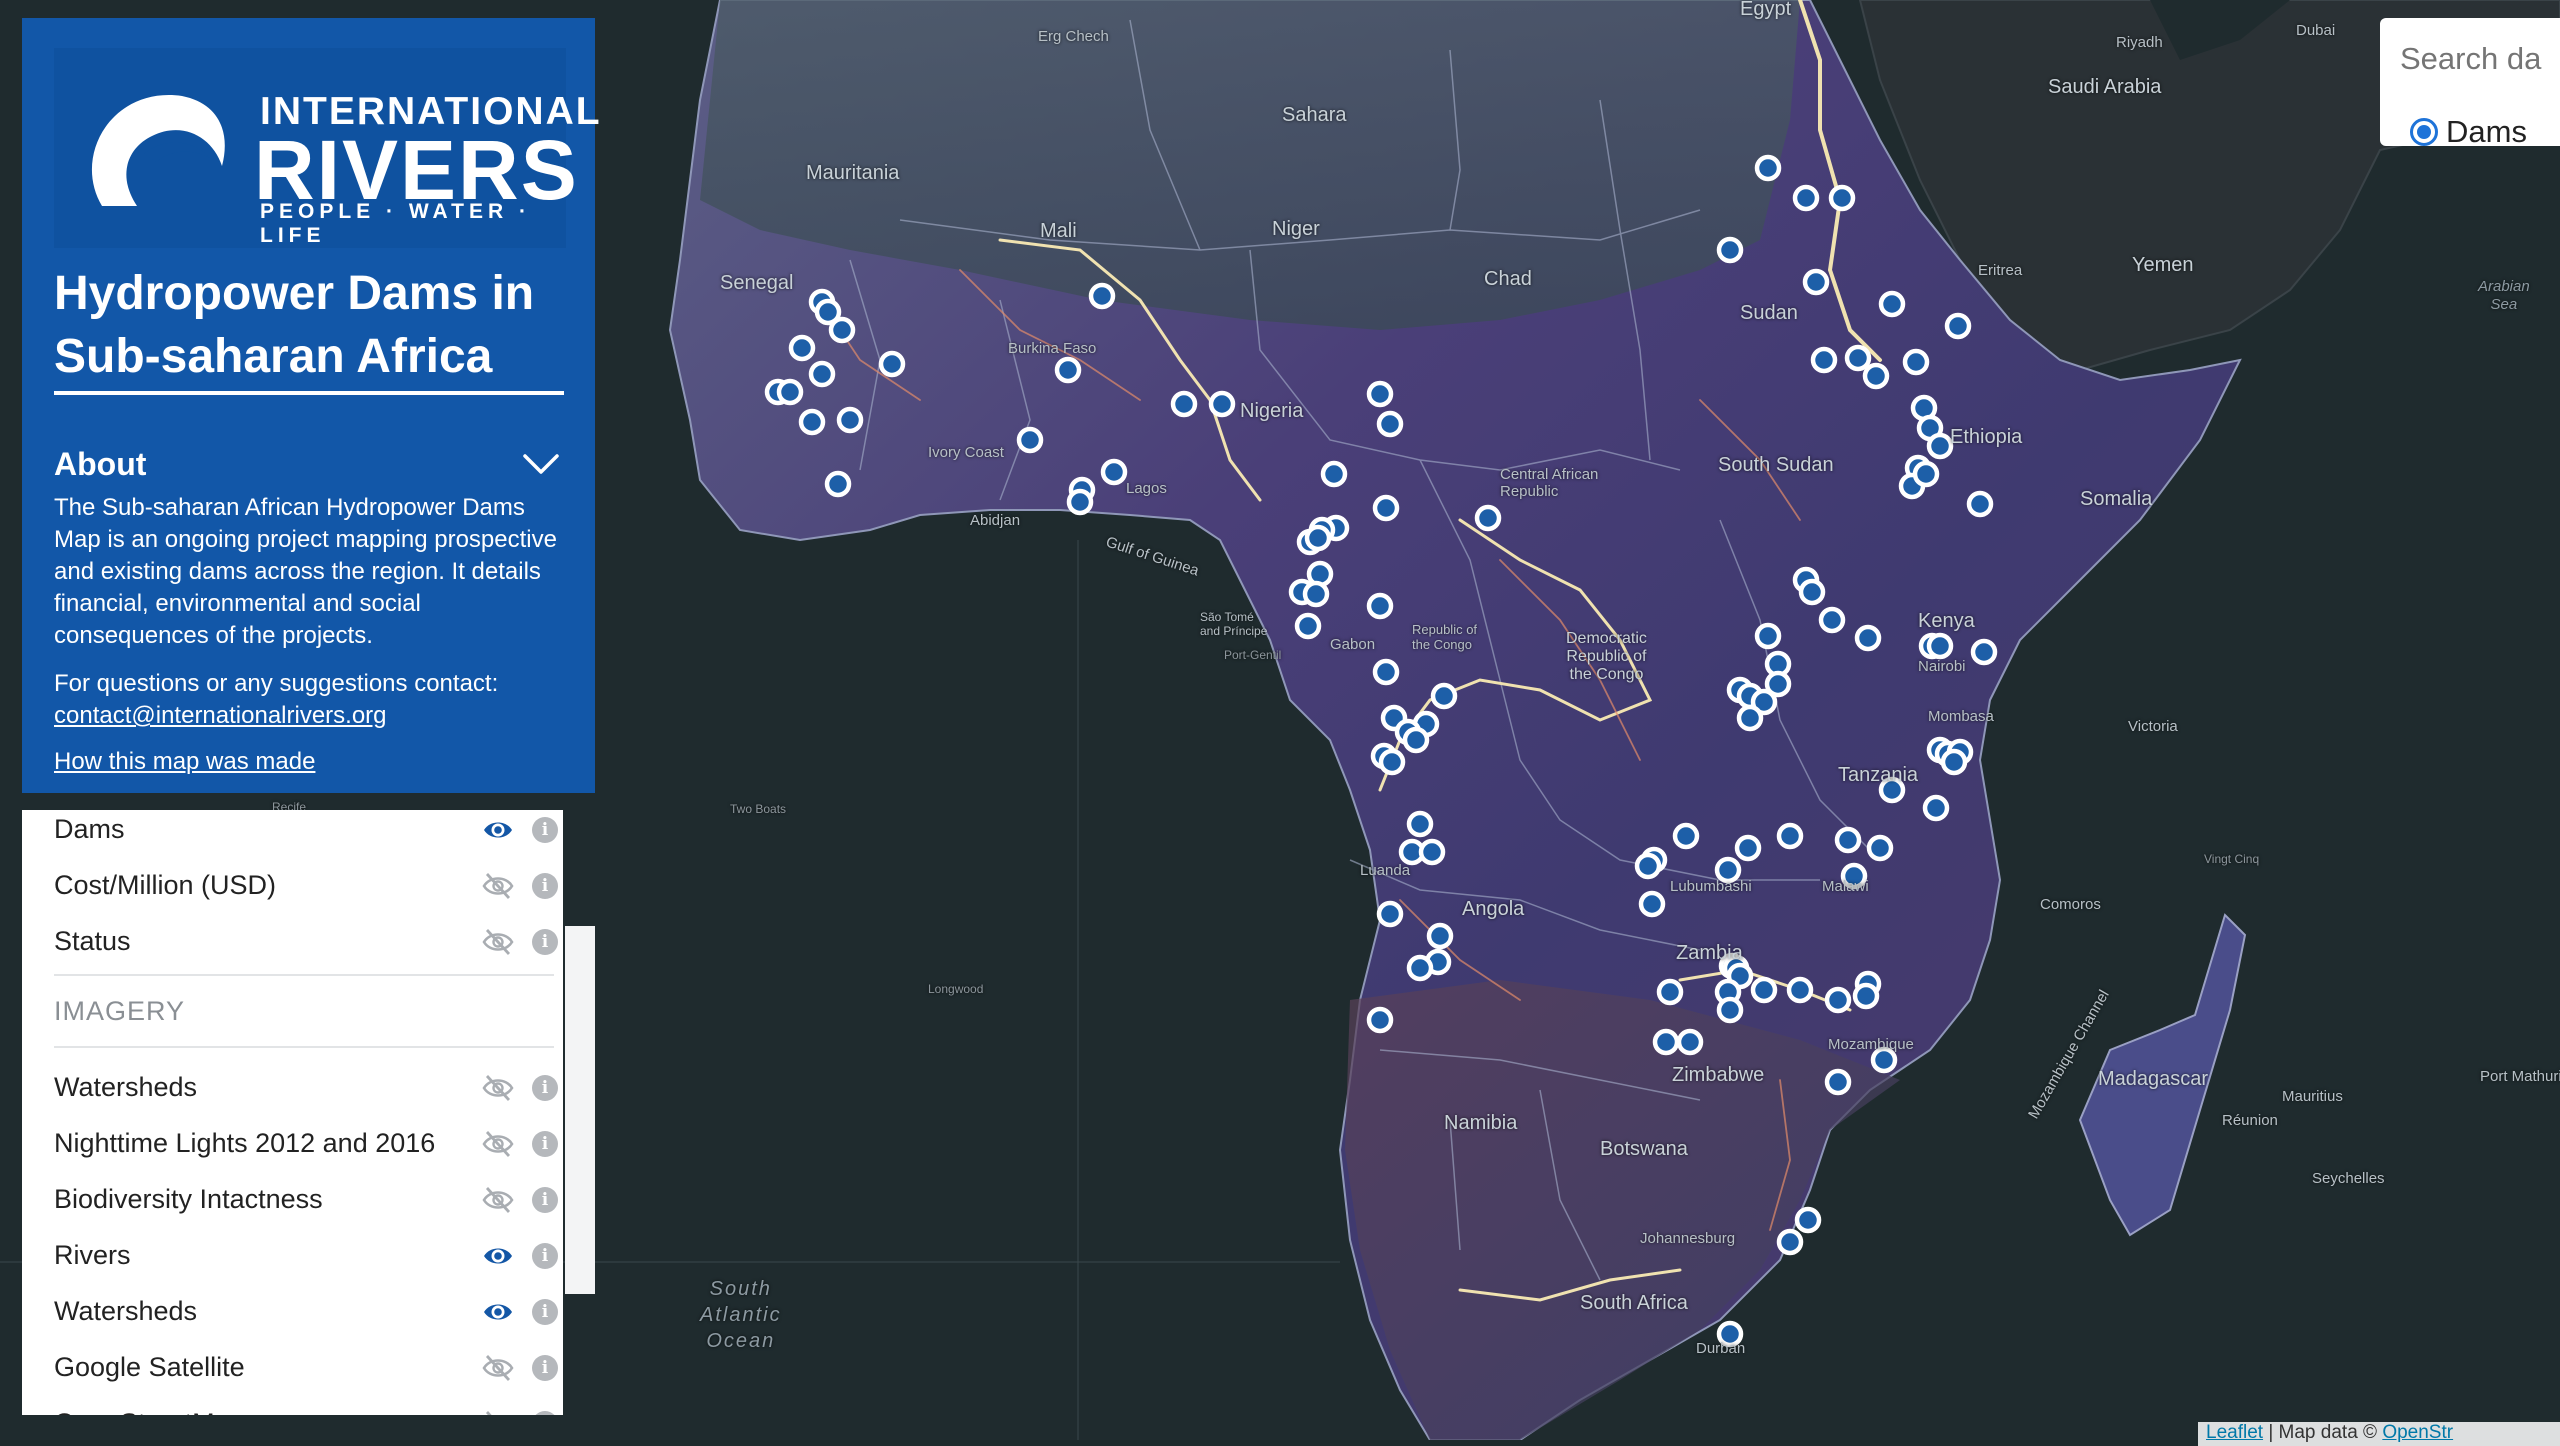 This screenshot has width=2560, height=1446. What do you see at coordinates (306, 1256) in the screenshot?
I see `layer-row-rivers: Rivers i` at bounding box center [306, 1256].